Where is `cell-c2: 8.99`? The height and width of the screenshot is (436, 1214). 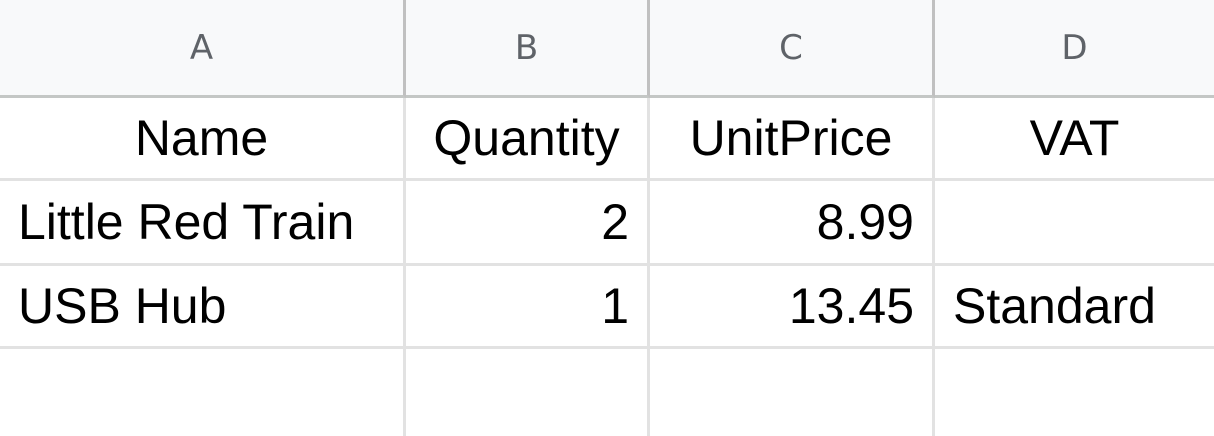 cell-c2: 8.99 is located at coordinates (792, 223).